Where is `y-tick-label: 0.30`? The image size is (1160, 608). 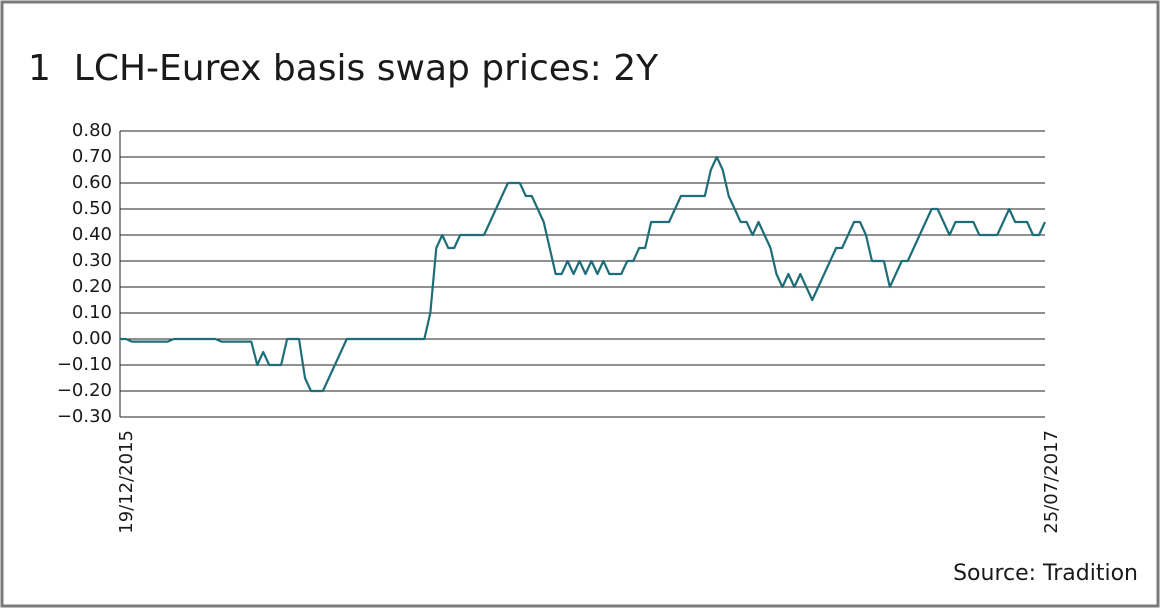
y-tick-label: 0.30 is located at coordinates (92, 260).